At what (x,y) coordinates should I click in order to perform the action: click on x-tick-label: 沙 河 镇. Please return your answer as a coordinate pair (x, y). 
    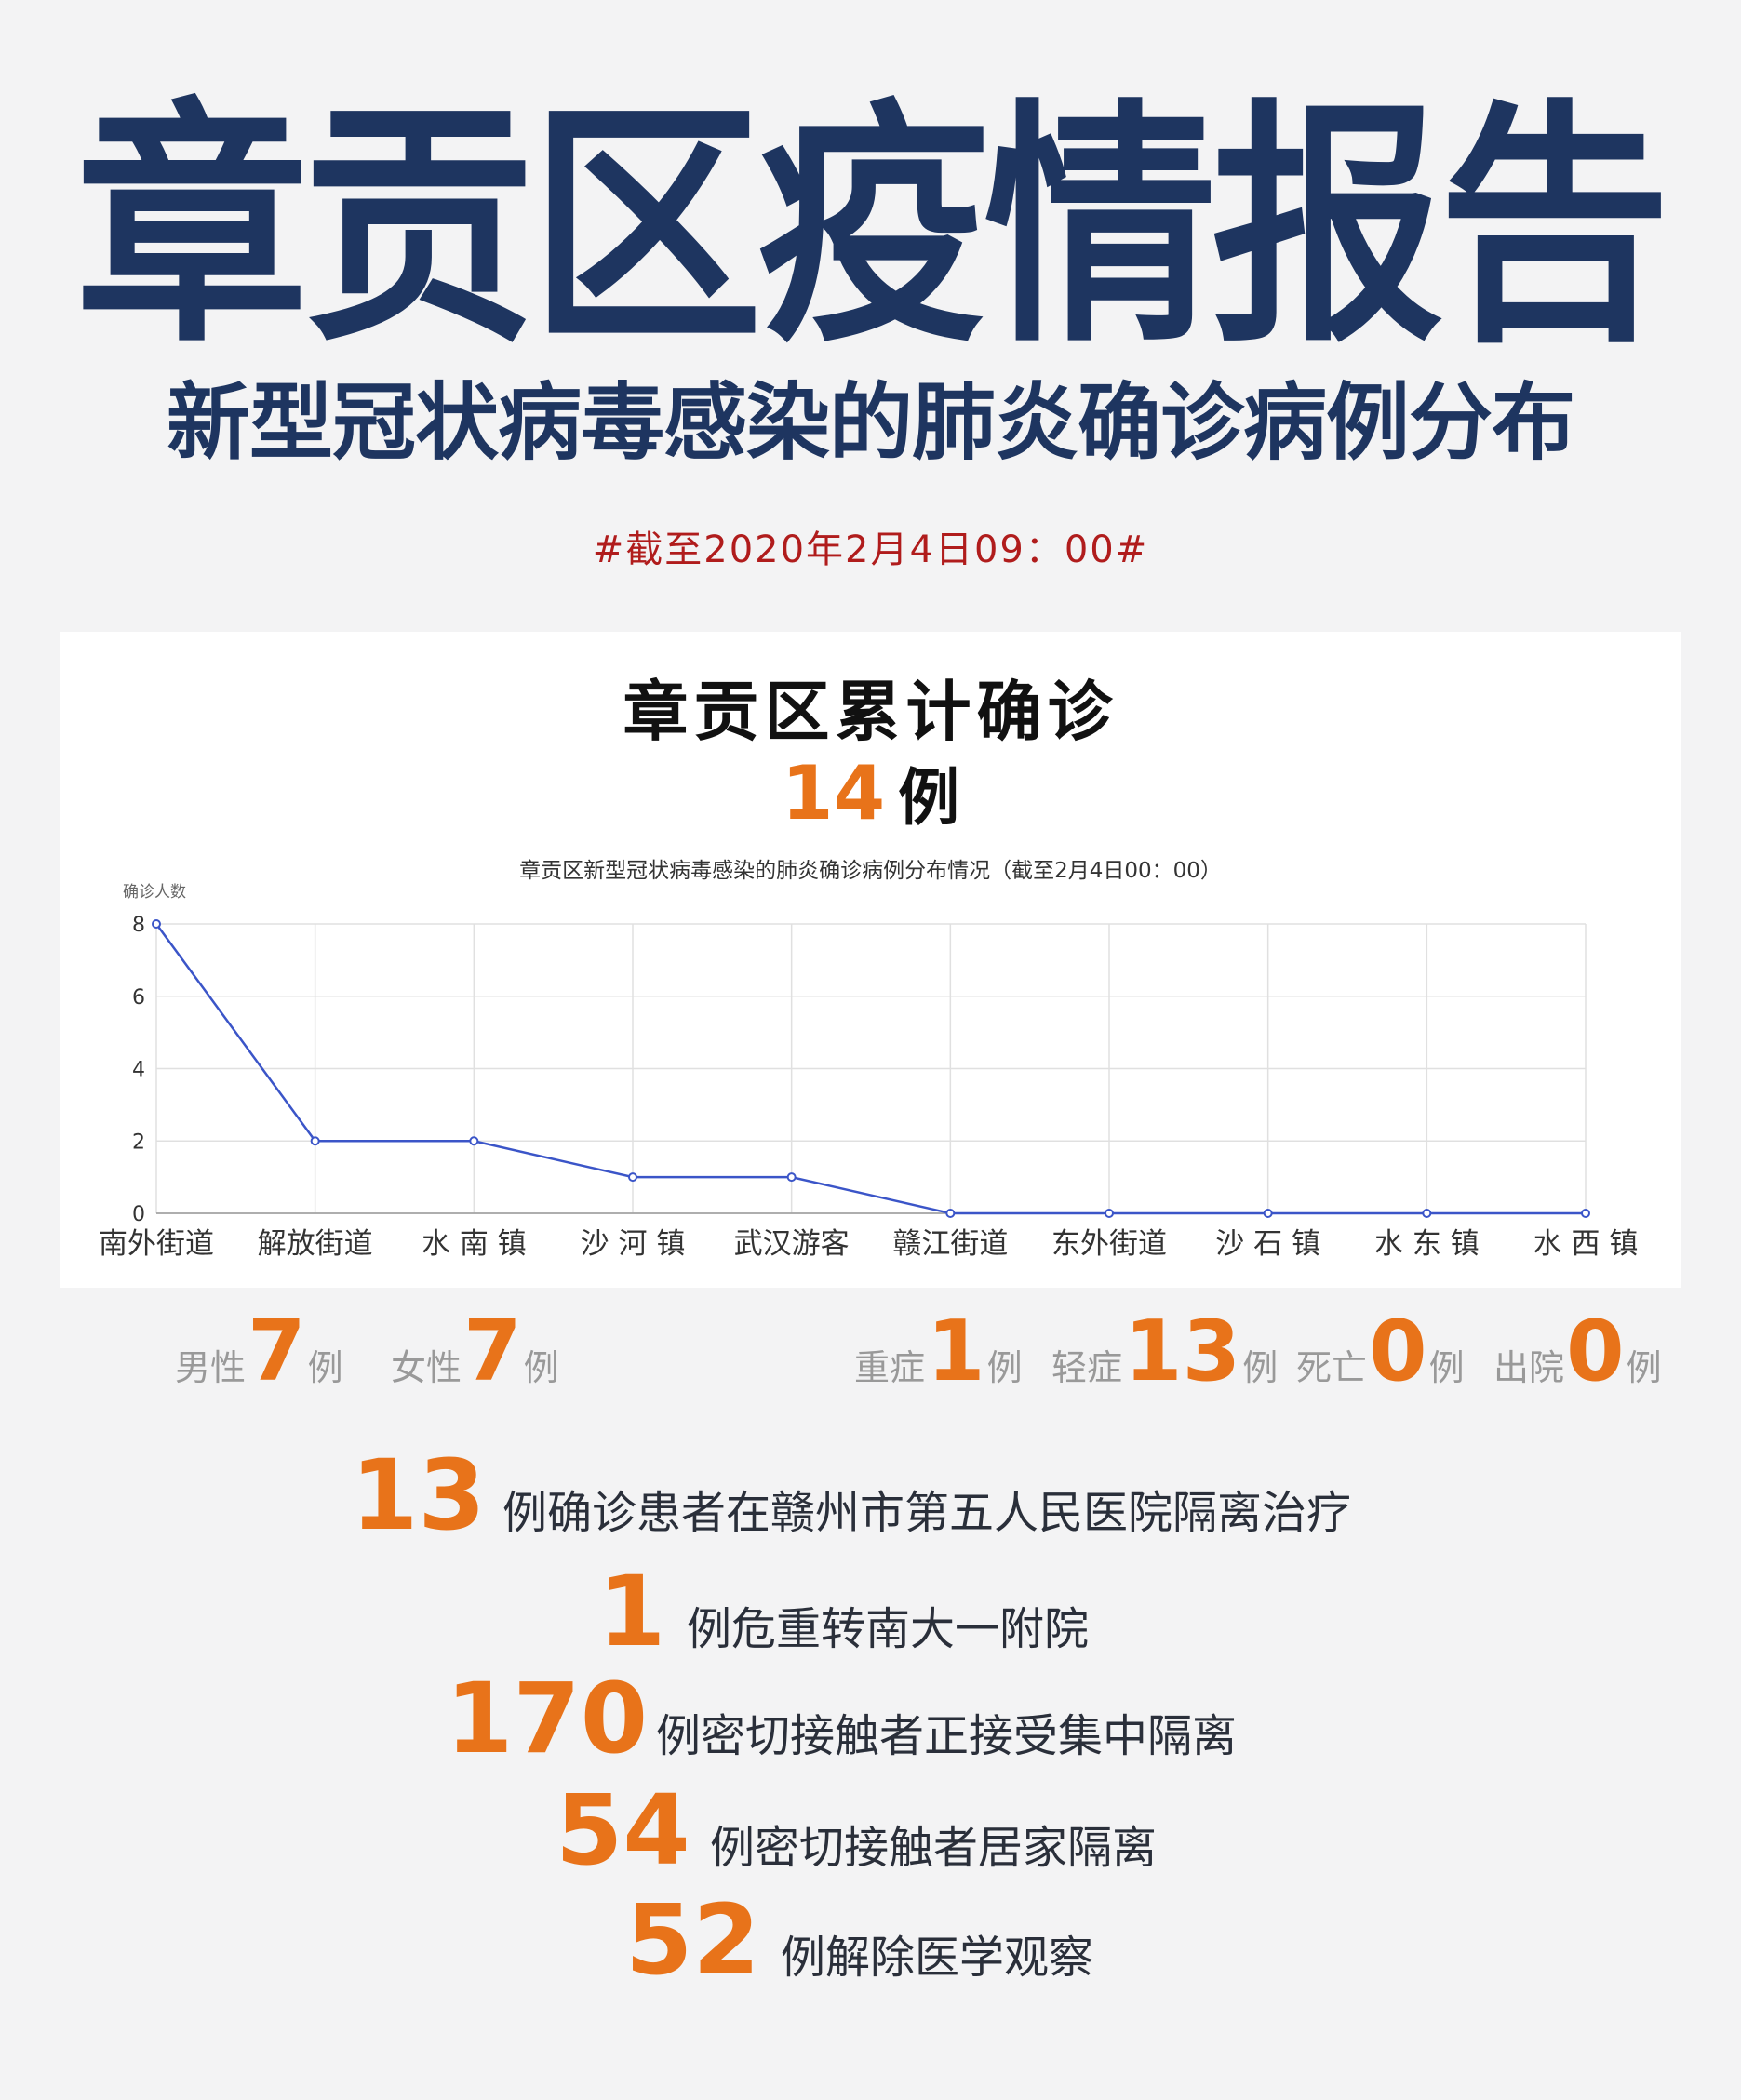
    Looking at the image, I should click on (633, 1244).